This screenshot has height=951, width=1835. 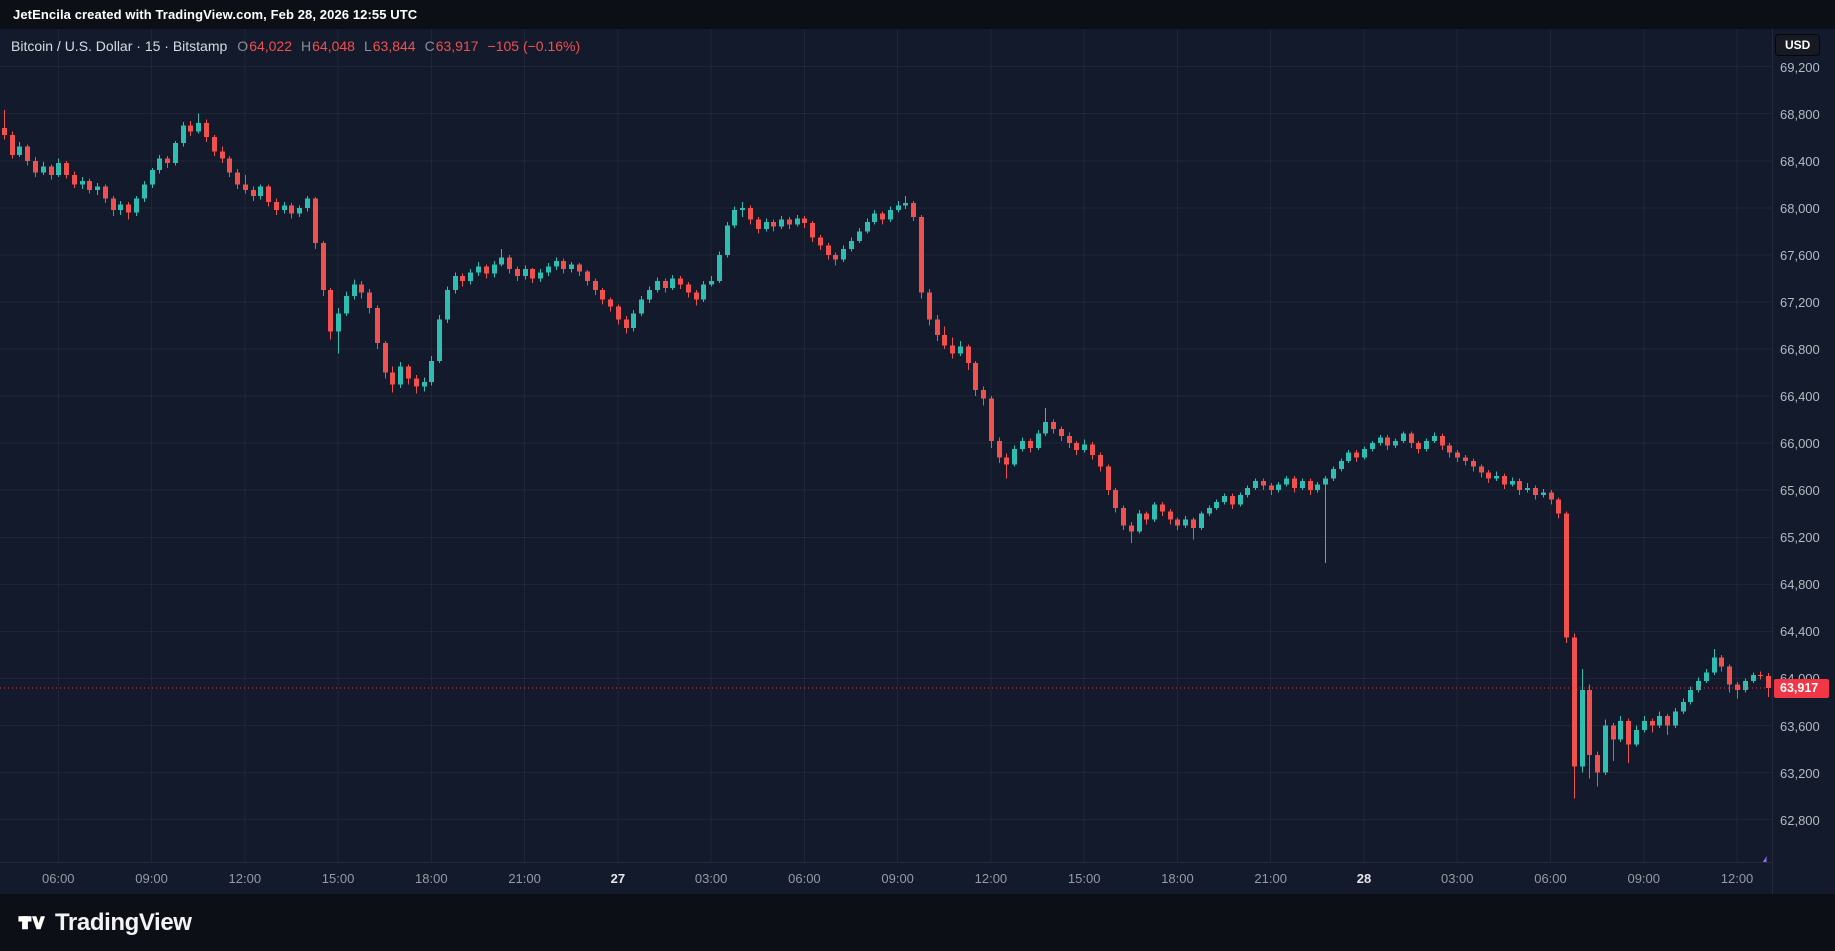 What do you see at coordinates (1800, 161) in the screenshot?
I see `price-tick-label: 68,400` at bounding box center [1800, 161].